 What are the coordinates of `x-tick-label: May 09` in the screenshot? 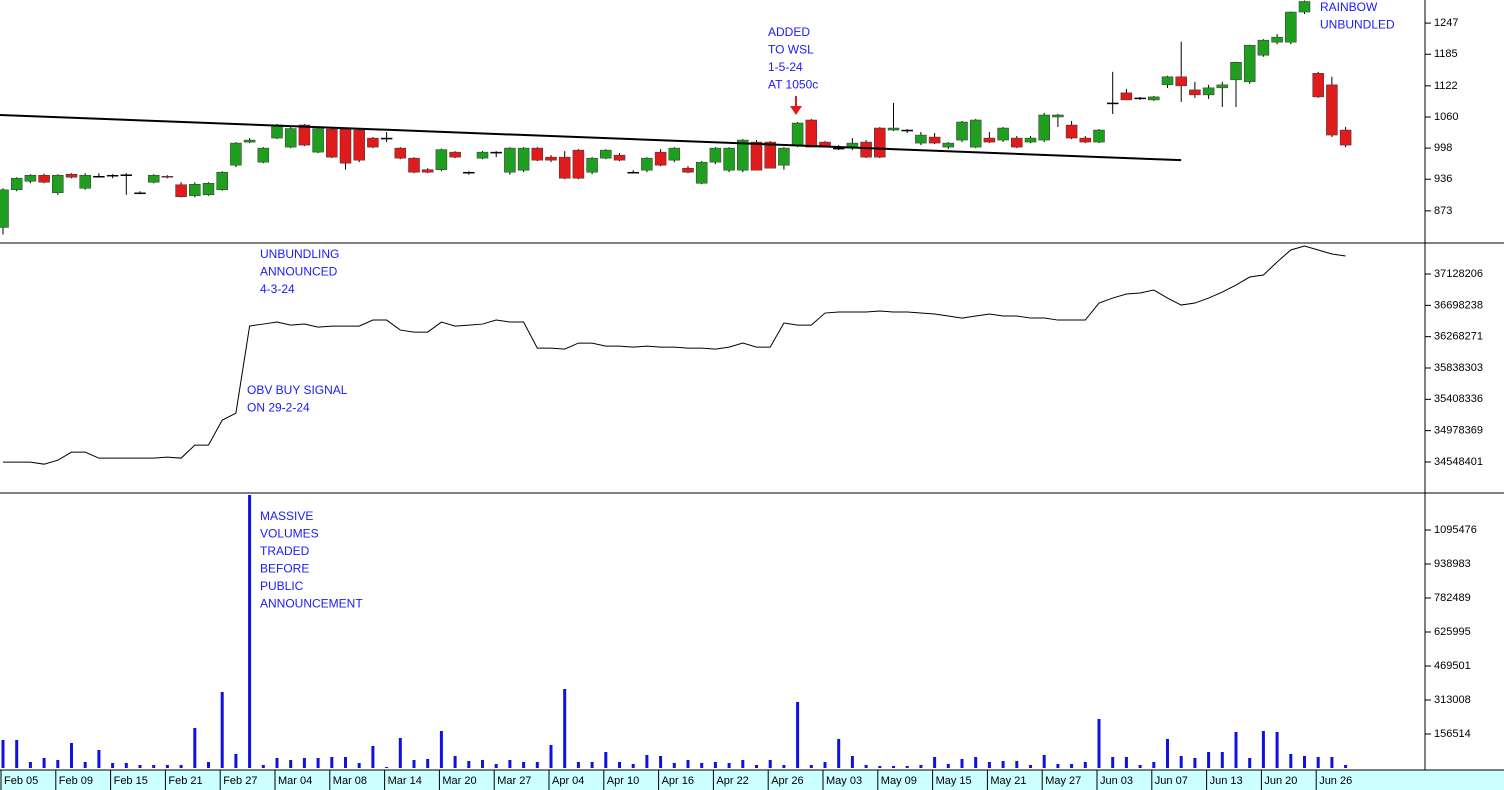 It's located at (899, 781).